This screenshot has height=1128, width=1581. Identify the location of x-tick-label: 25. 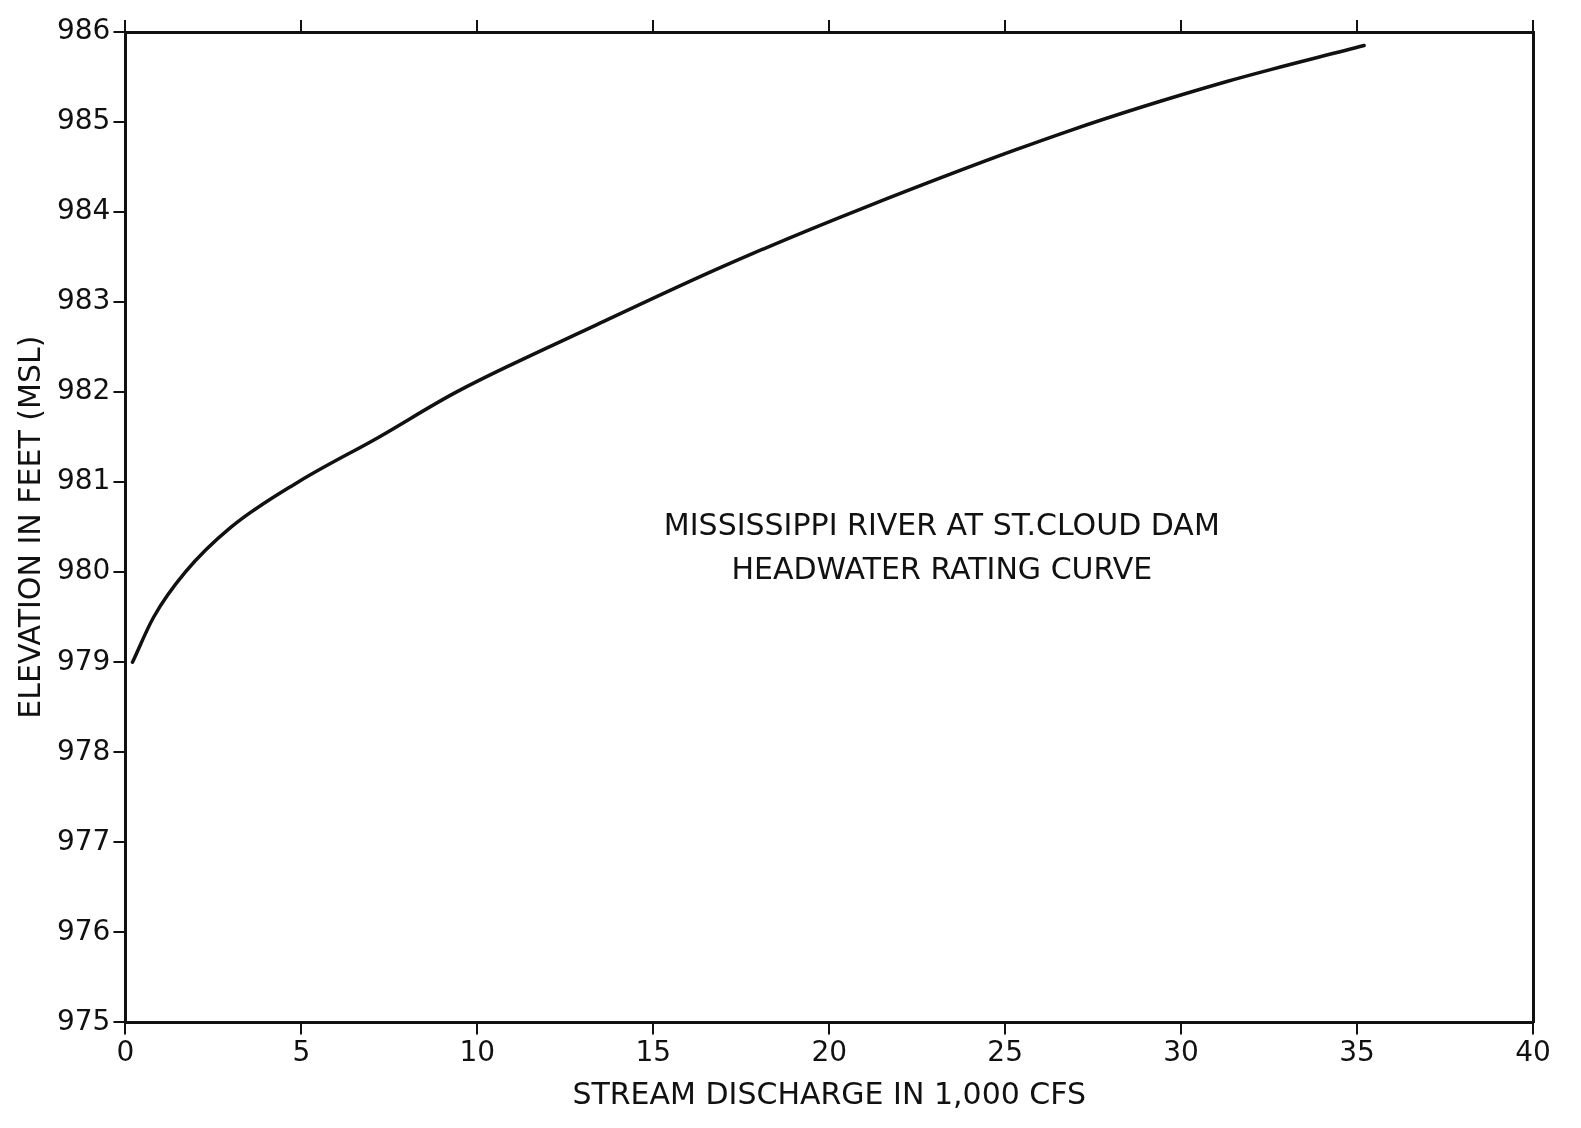
(1005, 1052).